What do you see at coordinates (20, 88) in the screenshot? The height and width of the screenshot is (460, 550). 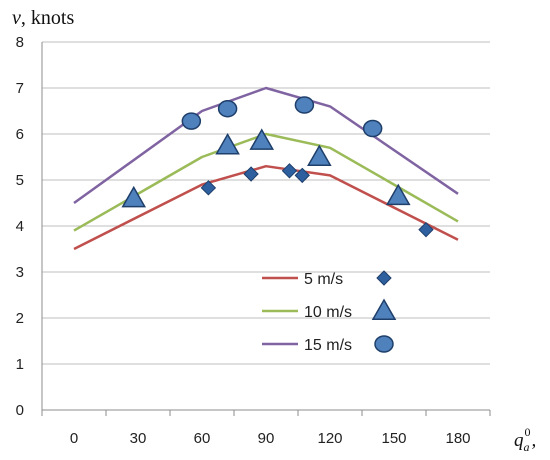 I see `y-tick-label: 7` at bounding box center [20, 88].